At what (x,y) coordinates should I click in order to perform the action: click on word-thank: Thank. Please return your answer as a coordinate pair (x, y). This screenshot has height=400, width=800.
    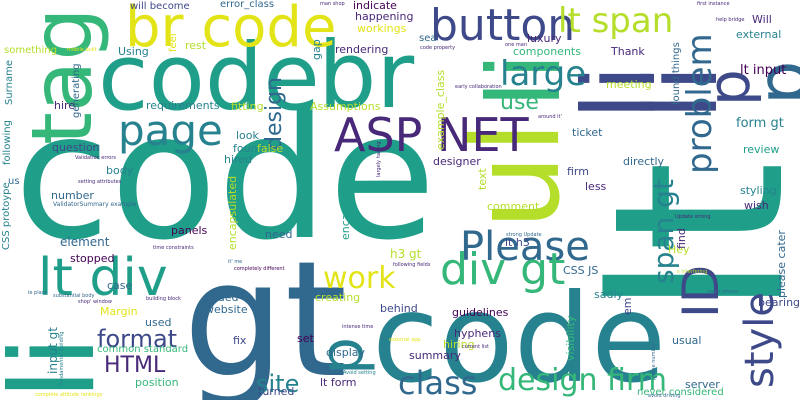
    Looking at the image, I should click on (628, 51).